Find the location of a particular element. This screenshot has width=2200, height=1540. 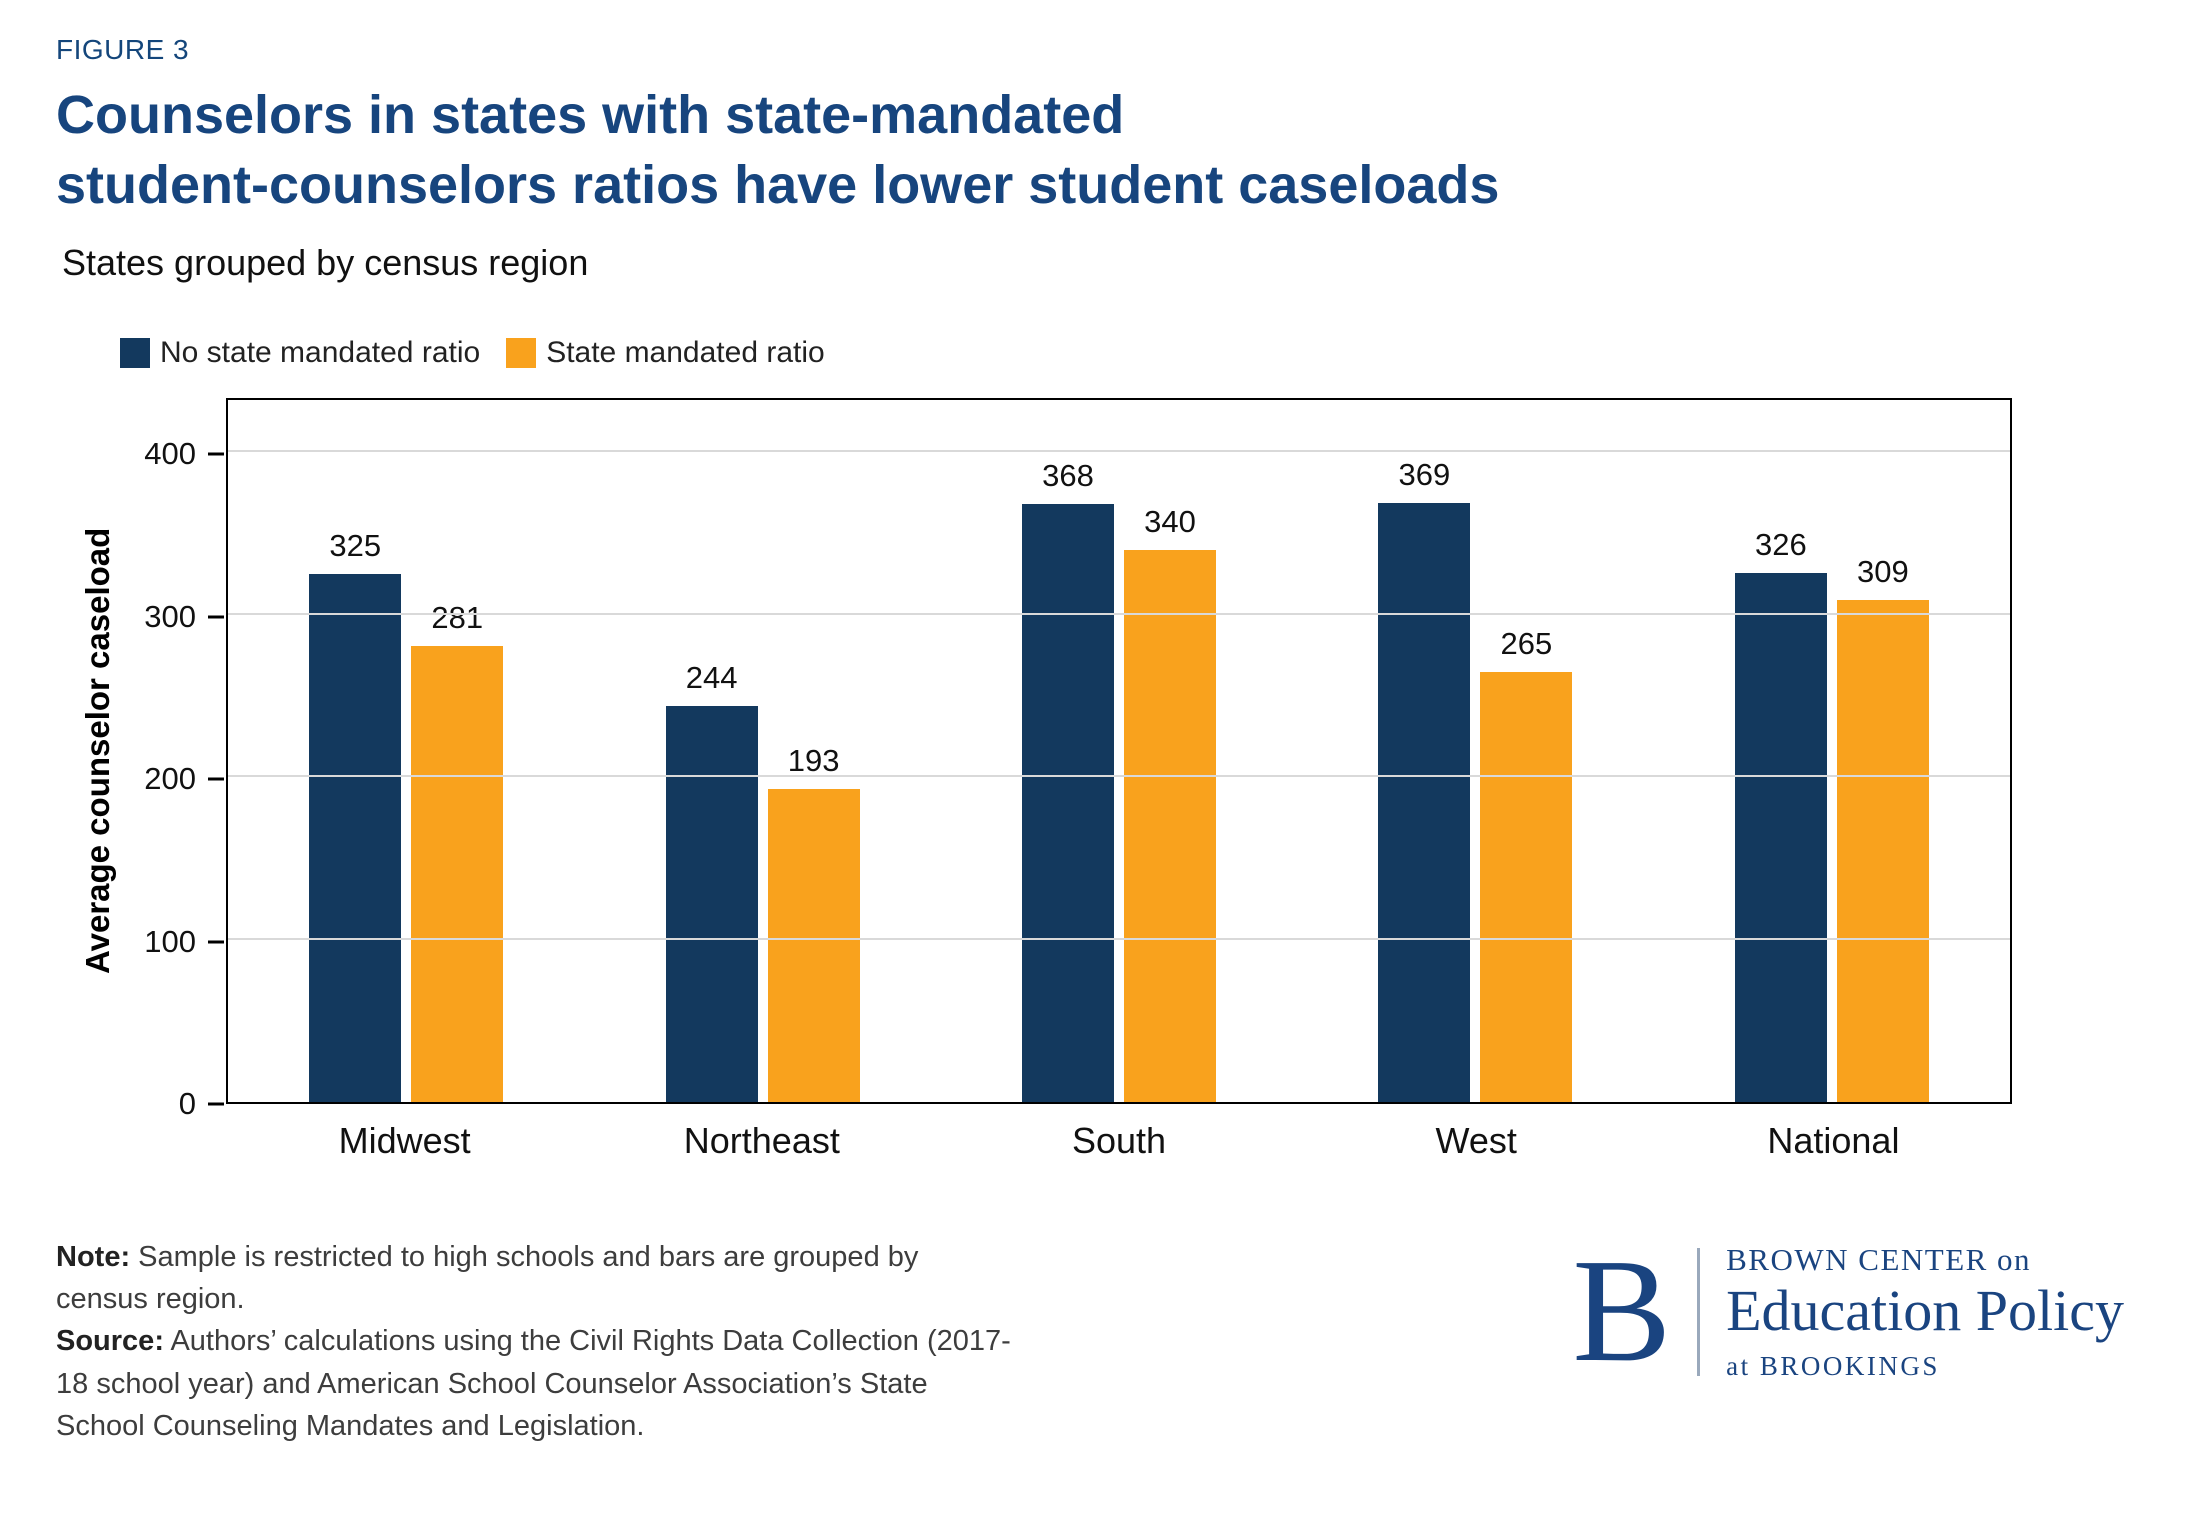

legend-item-0: No state mandated ratio is located at coordinates (300, 353).